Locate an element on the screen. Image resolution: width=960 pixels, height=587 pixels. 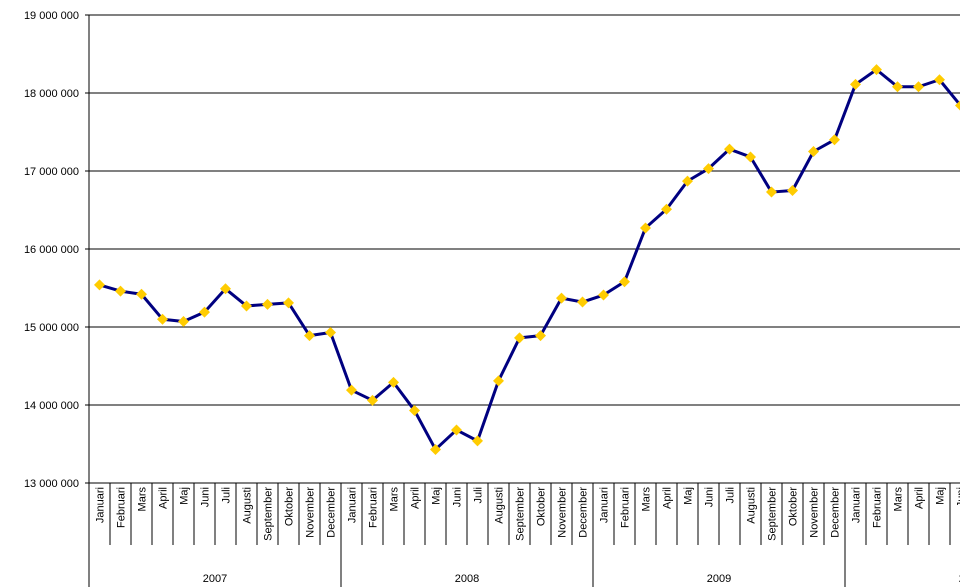
year-label: 2009 is located at coordinates (719, 579).